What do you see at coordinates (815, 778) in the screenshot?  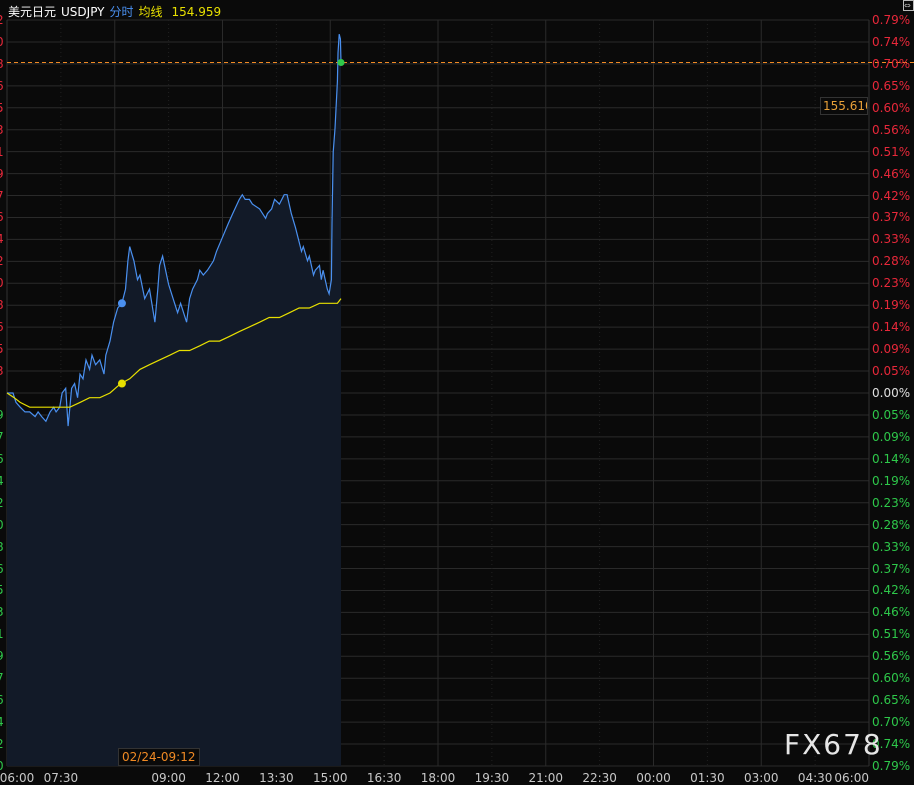 I see `x-tick: 04:30` at bounding box center [815, 778].